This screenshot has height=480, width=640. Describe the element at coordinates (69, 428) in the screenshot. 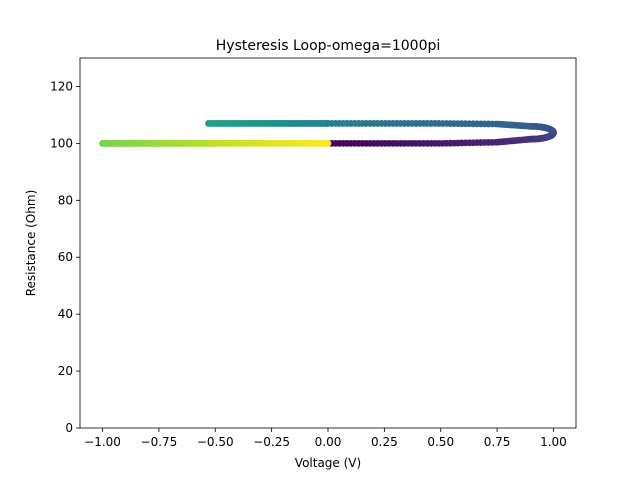

I see `y-tick-label: 0` at that location.